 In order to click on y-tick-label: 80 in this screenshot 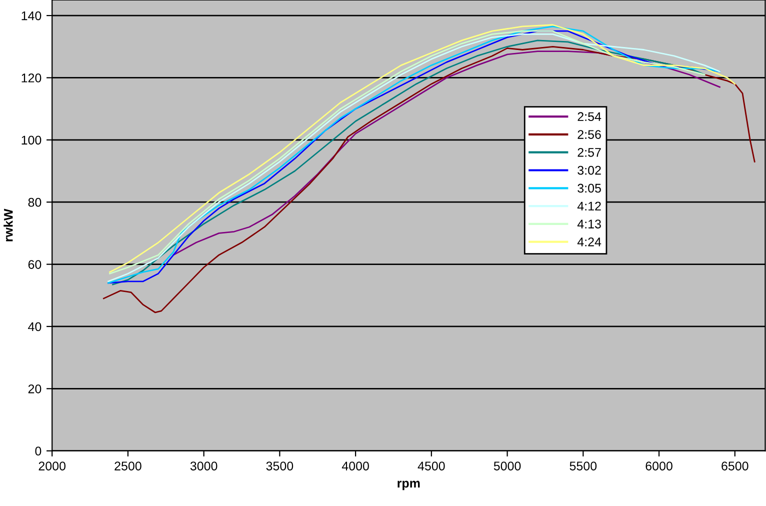, I will do `click(35, 202)`.